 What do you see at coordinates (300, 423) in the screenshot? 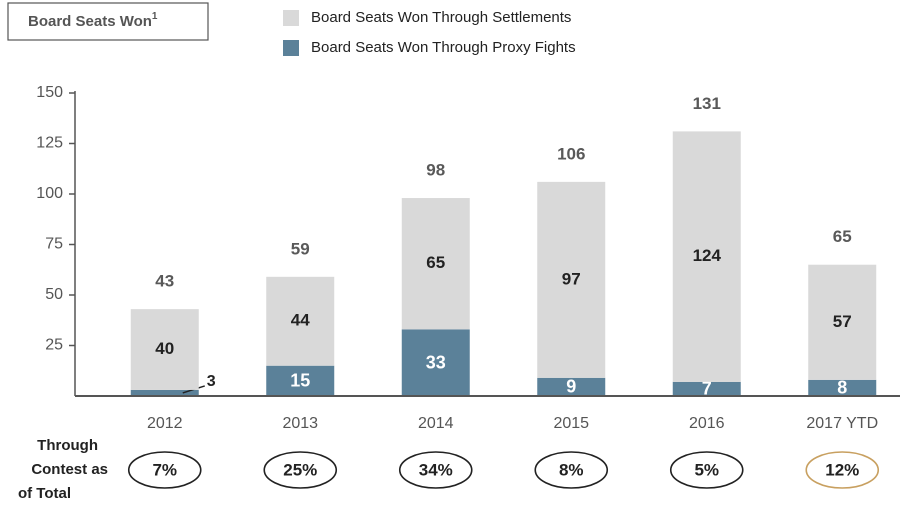
I see `x-tick-label: 2013` at bounding box center [300, 423].